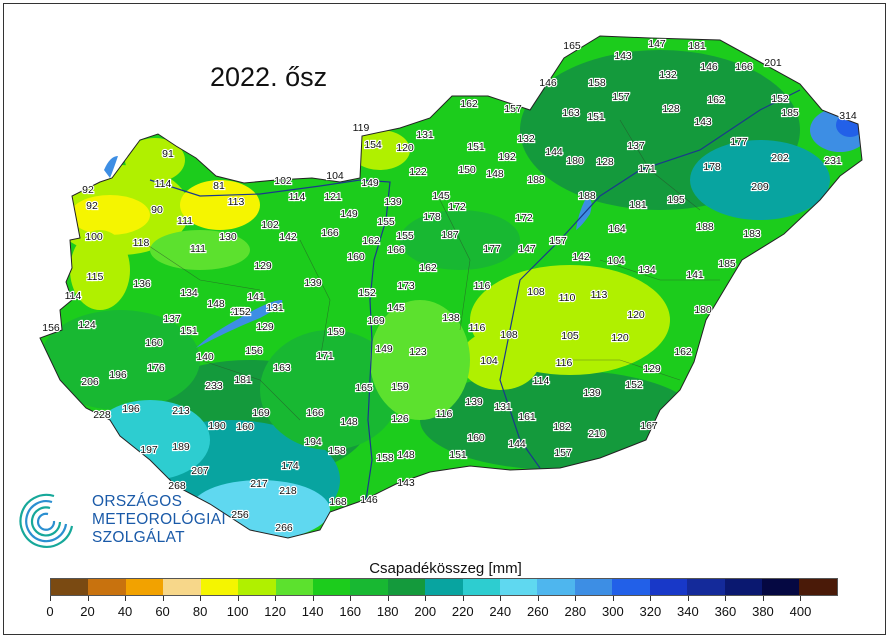  Describe the element at coordinates (217, 426) in the screenshot. I see `station-value: 190` at that location.